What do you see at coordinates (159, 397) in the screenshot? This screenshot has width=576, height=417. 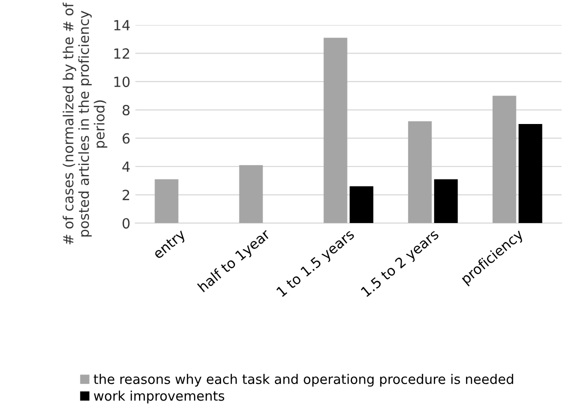 I see `legend-label: work improvements` at bounding box center [159, 397].